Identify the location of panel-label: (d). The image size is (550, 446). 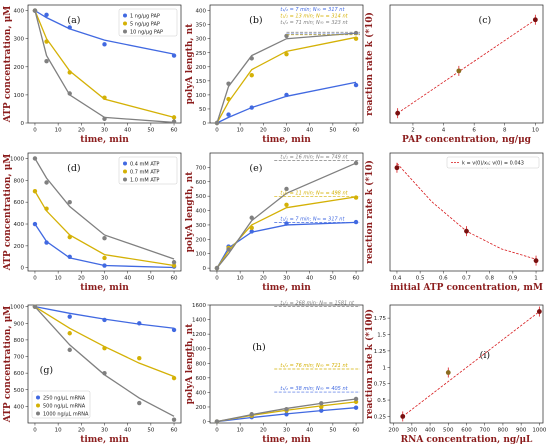
(74, 168).